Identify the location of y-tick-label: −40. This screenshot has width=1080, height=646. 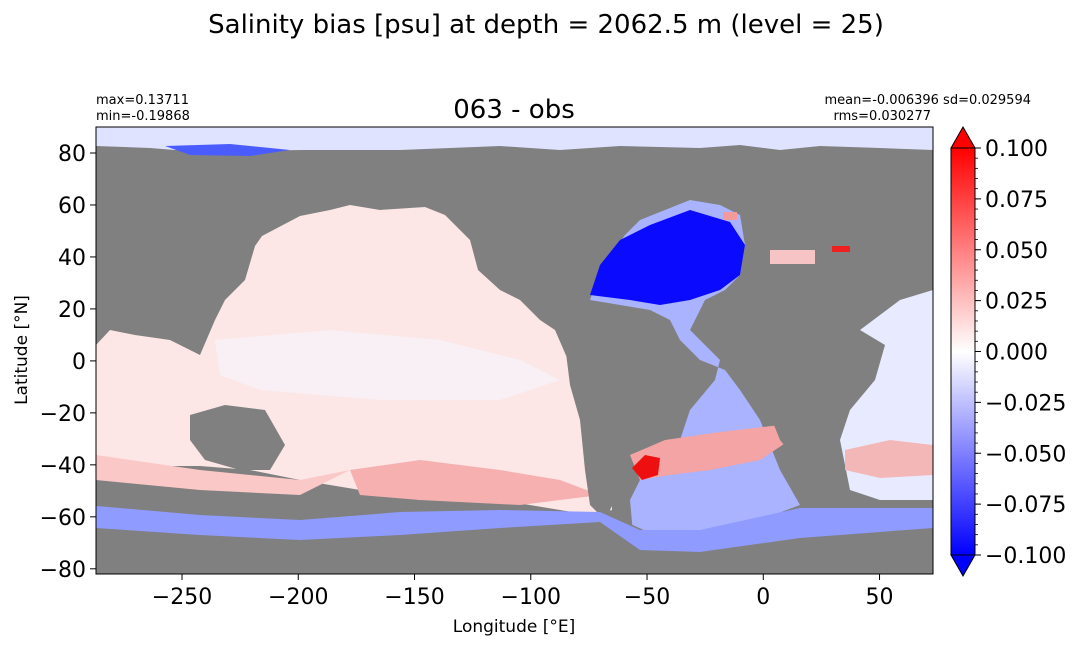
(63, 466).